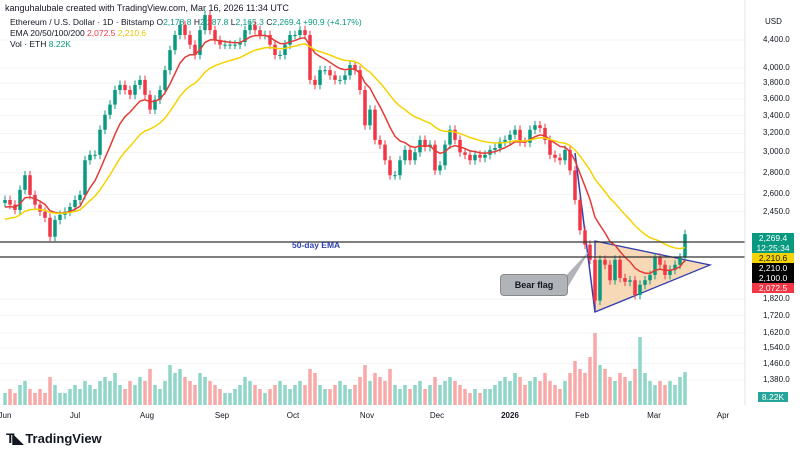 This screenshot has width=800, height=452. I want to click on price-tick: 2,800.0, so click(776, 172).